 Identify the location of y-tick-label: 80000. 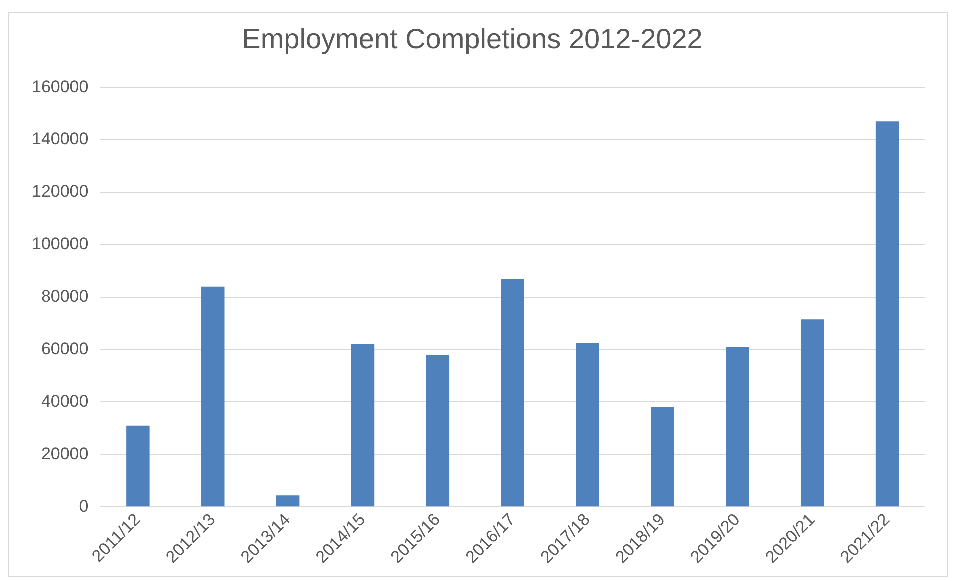
(65, 296).